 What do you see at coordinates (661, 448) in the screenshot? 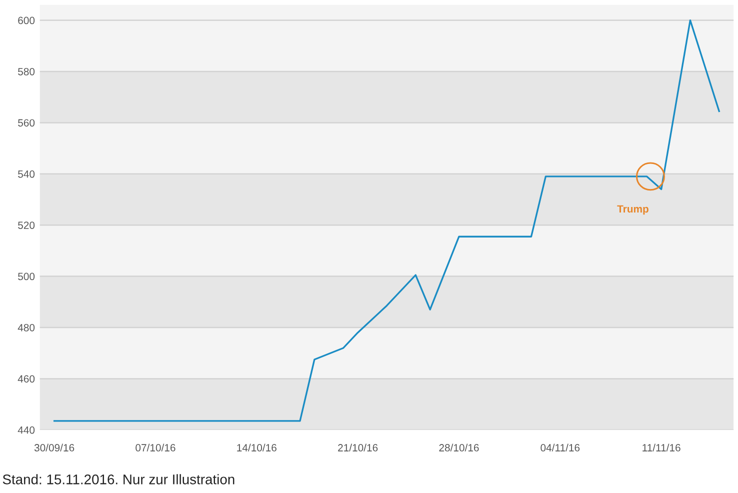
I see `x-tick-label: 11/11/16` at bounding box center [661, 448].